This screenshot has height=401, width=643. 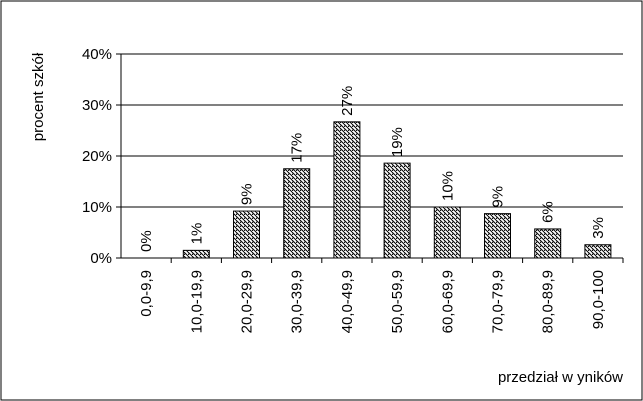 I want to click on data-label: 3%, so click(x=598, y=228).